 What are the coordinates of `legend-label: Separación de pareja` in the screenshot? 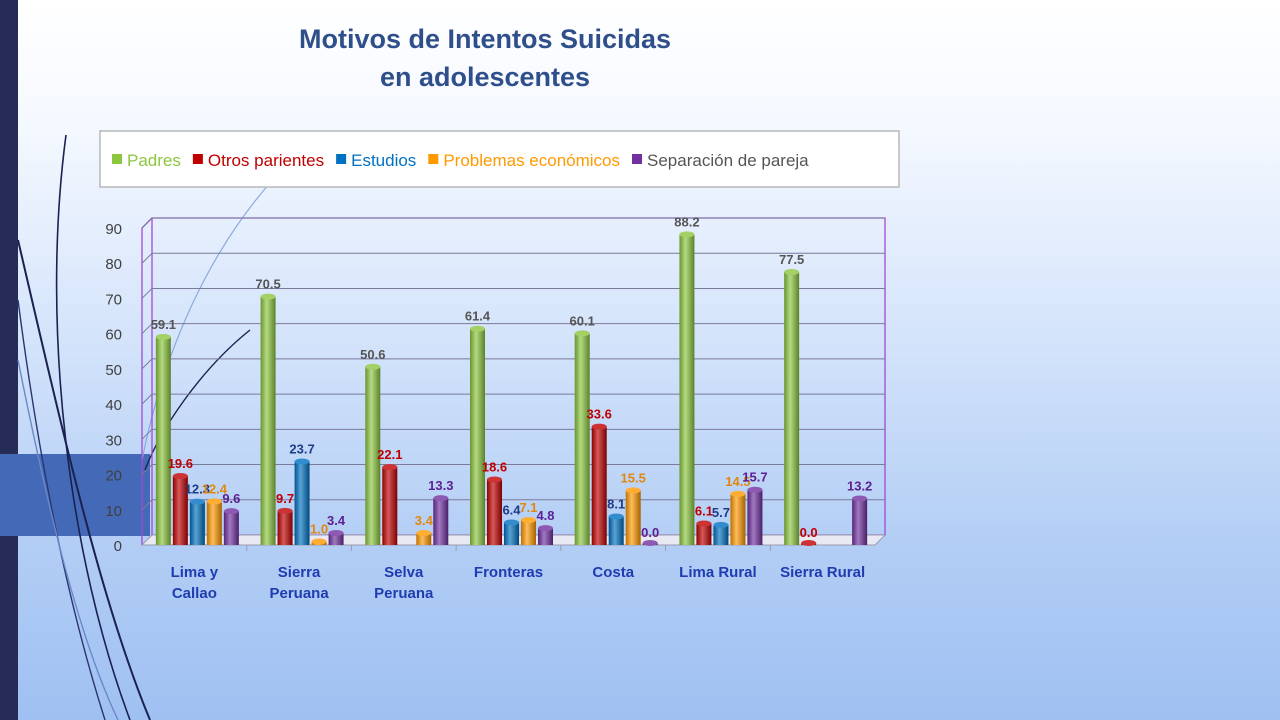 It's located at (728, 160).